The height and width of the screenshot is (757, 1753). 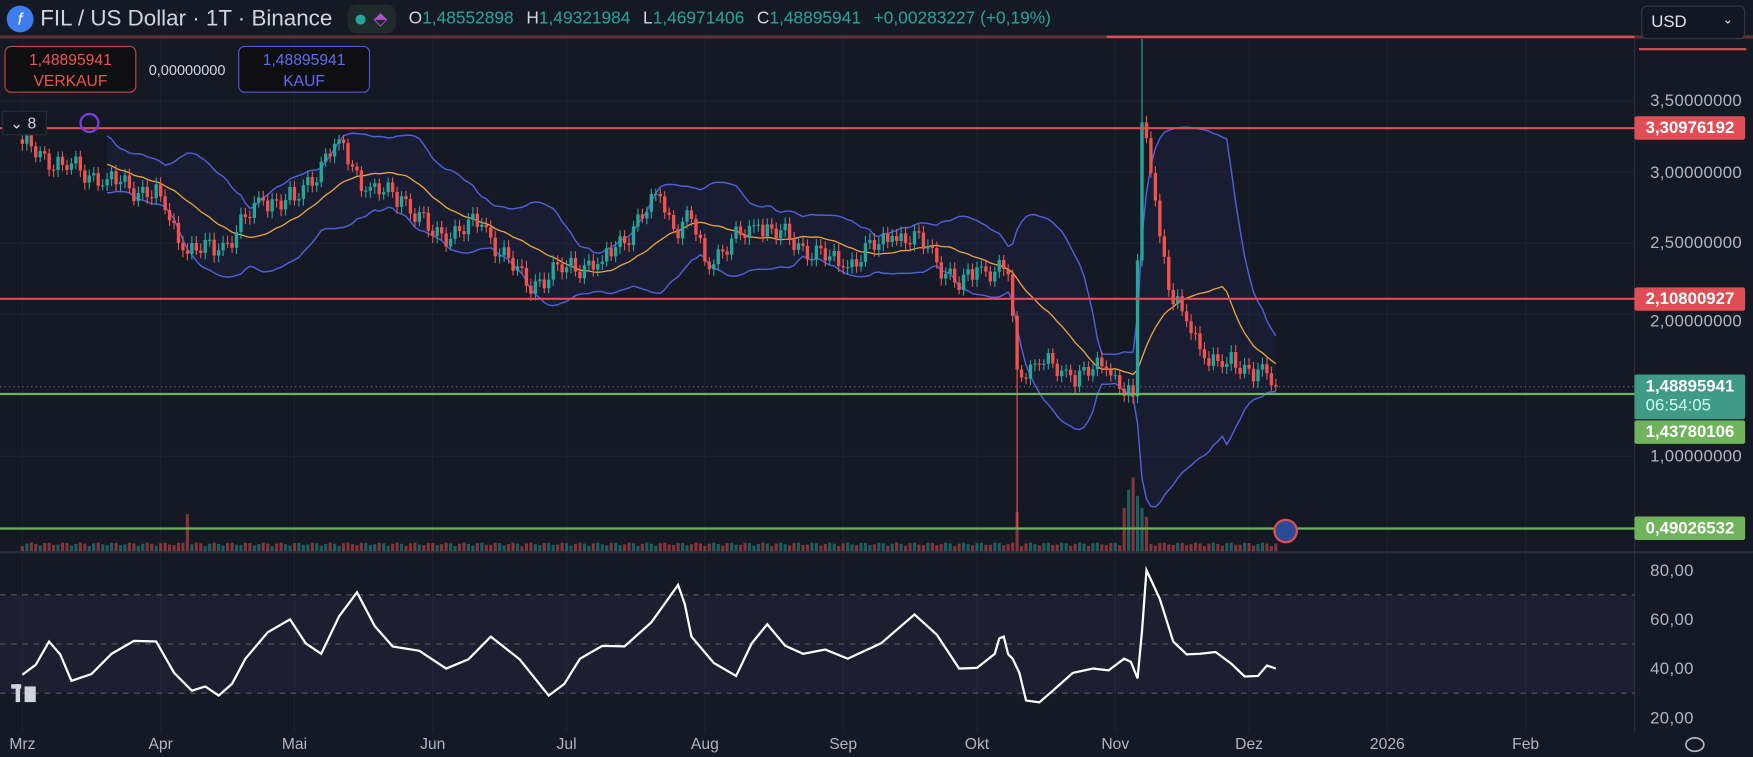 What do you see at coordinates (371, 19) in the screenshot?
I see `market-status-pill: ⬘` at bounding box center [371, 19].